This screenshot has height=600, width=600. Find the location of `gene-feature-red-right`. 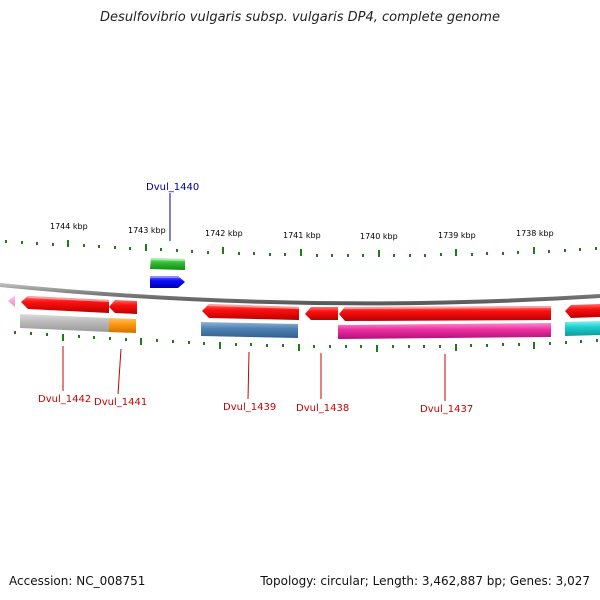

gene-feature-red-right is located at coordinates (582, 311).